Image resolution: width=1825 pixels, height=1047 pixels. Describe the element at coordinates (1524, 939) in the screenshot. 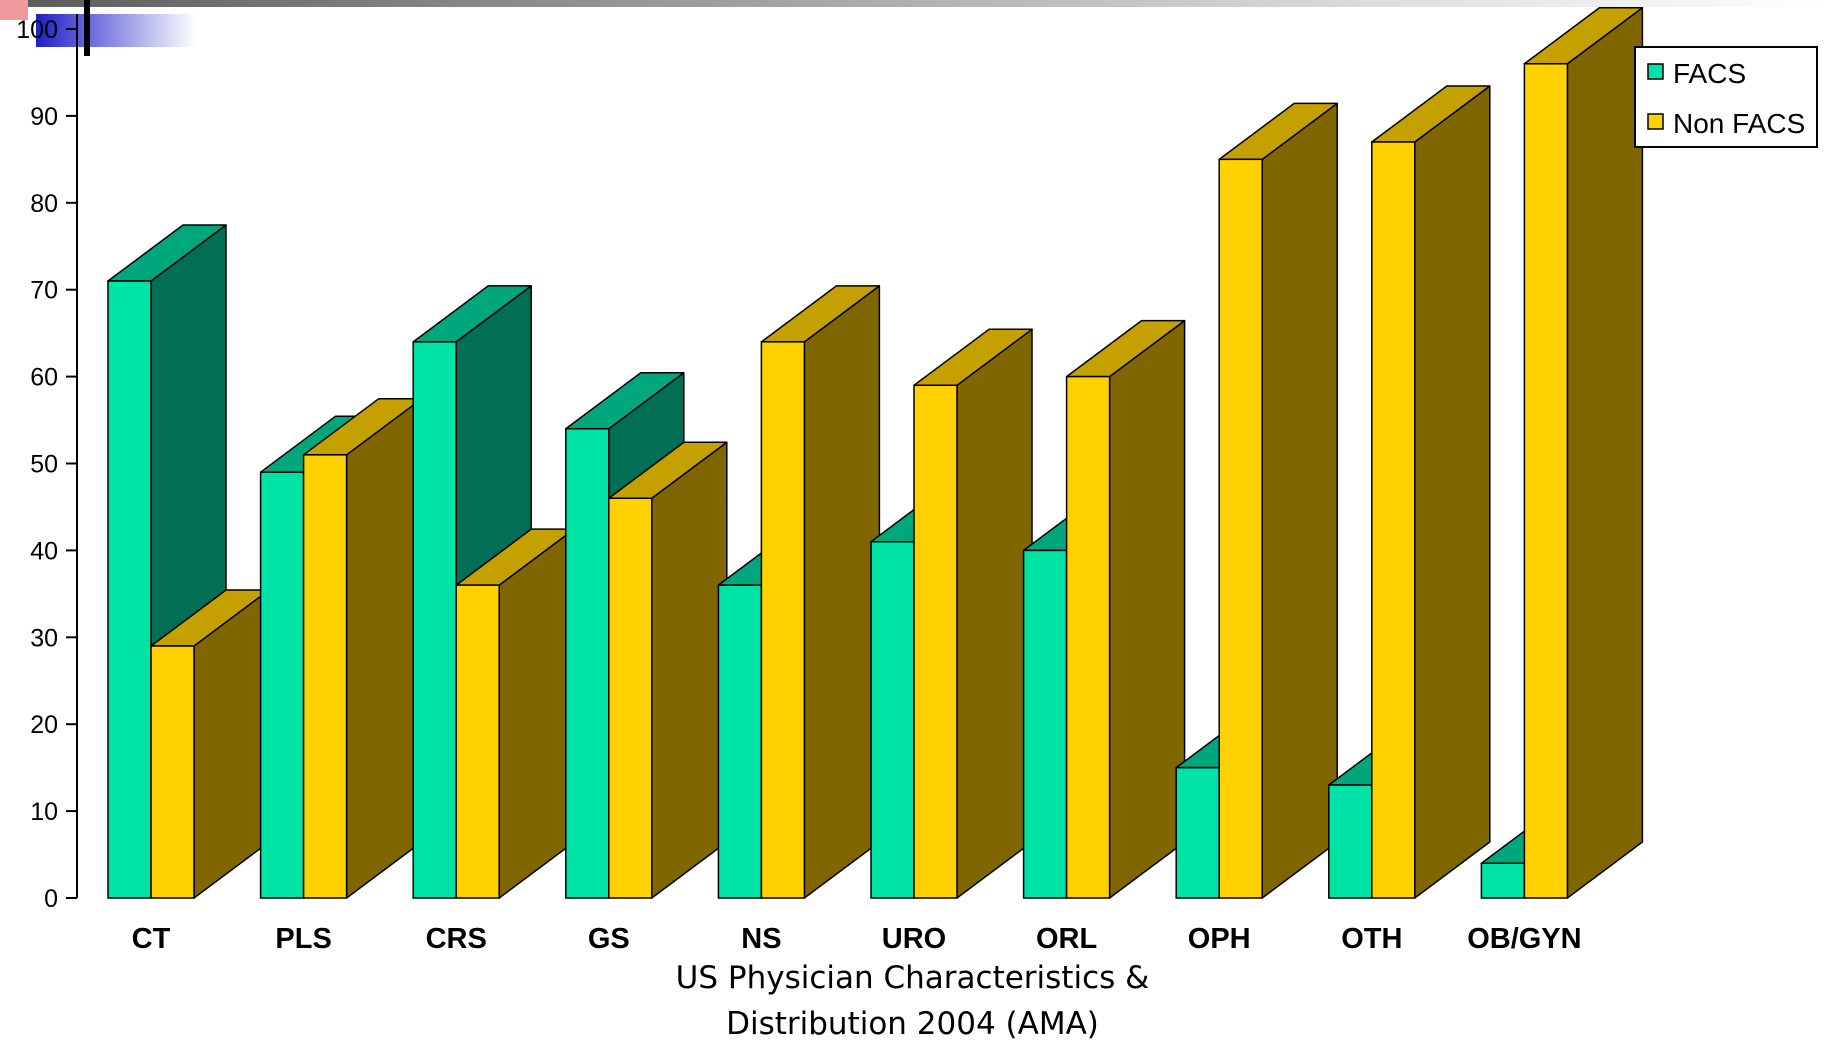

I see `x-category-label: OB/GYN` at that location.